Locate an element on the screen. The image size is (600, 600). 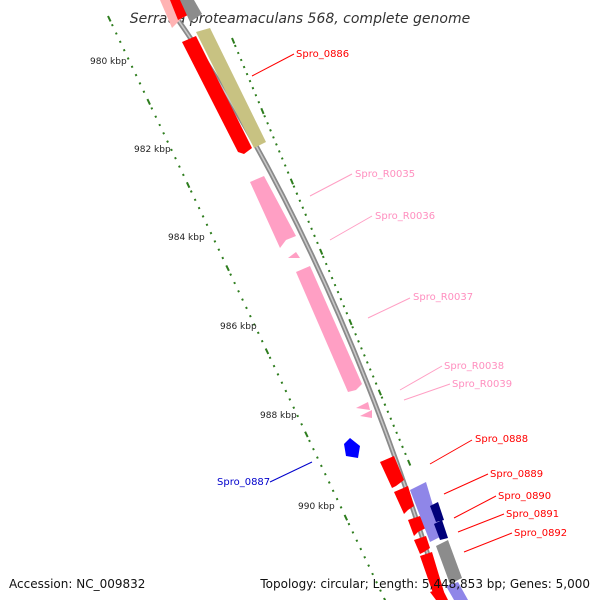
gene-olive is located at coordinates (231, 88).